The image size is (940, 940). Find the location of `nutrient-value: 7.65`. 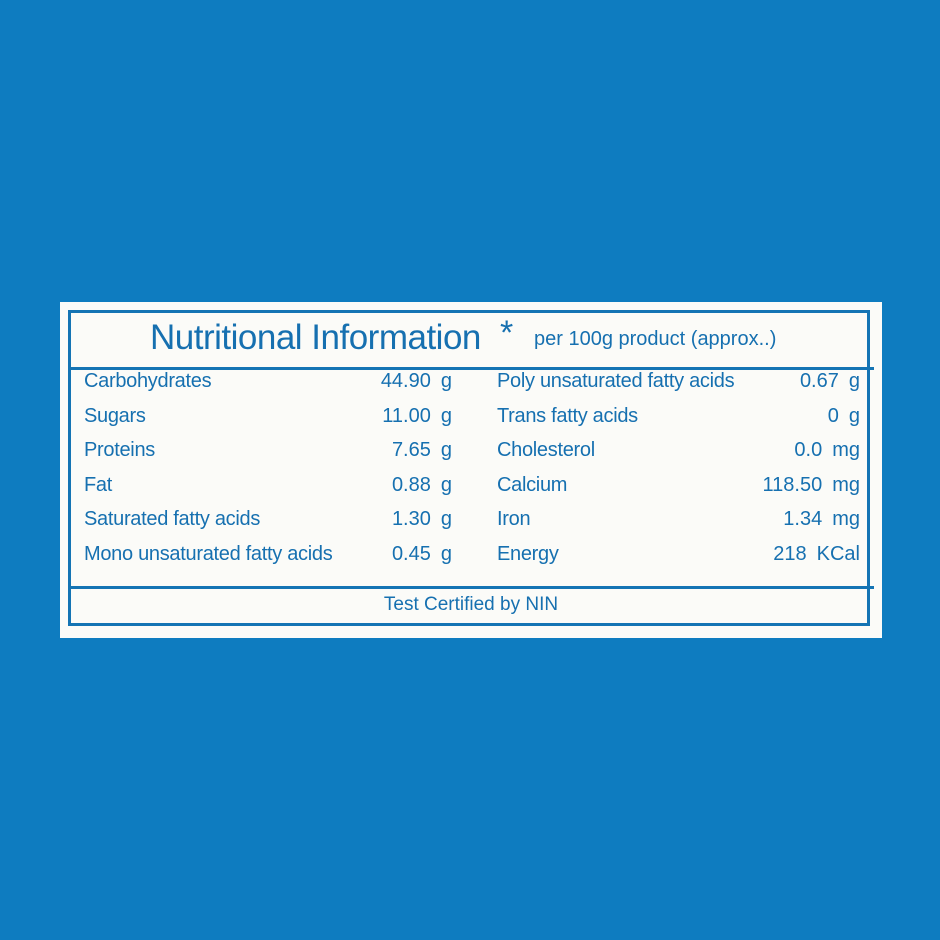

nutrient-value: 7.65 is located at coordinates (411, 450).